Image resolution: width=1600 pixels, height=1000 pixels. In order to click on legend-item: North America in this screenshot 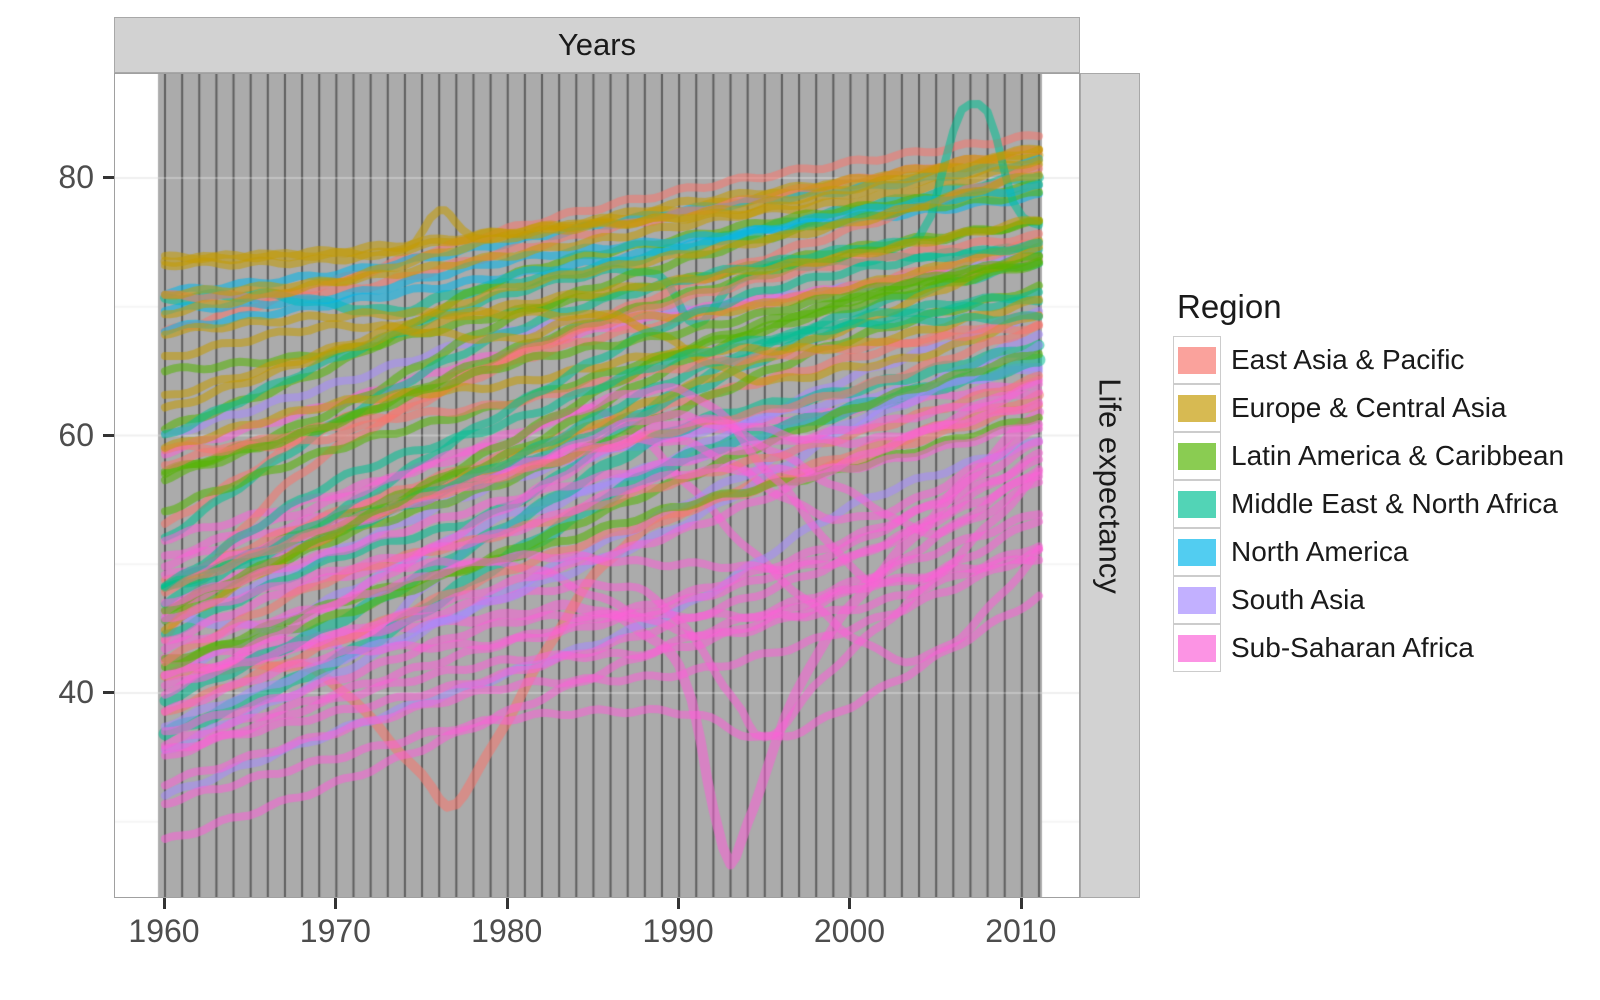, I will do `click(1368, 552)`.